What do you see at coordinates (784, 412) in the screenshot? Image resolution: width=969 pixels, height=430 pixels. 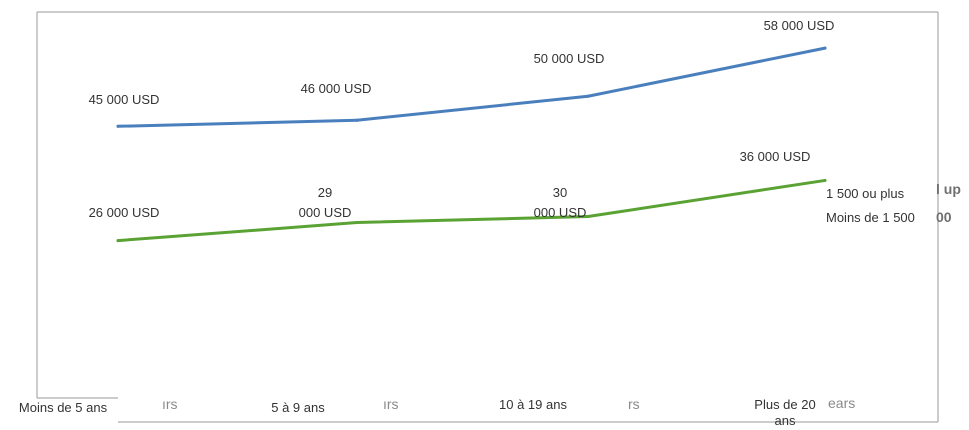 I see `x-tick-label-4: Plus de 20 ans` at bounding box center [784, 412].